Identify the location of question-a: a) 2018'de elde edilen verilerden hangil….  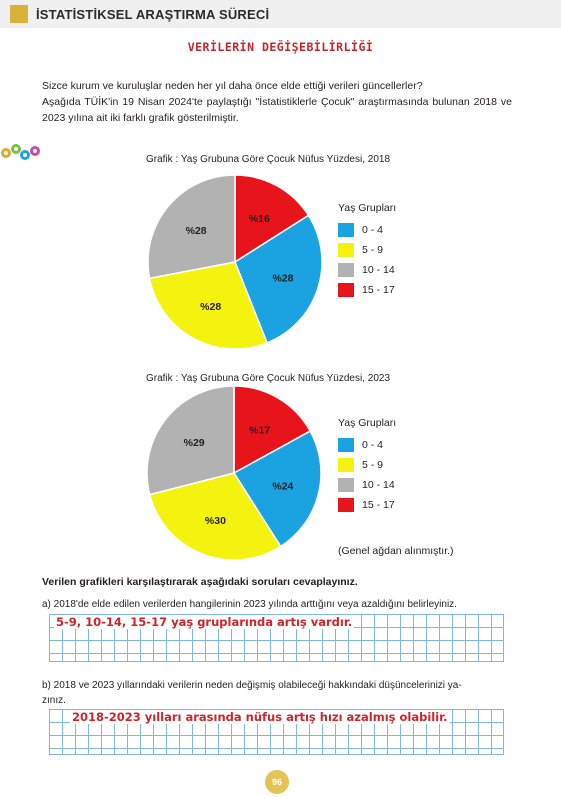
(249, 604).